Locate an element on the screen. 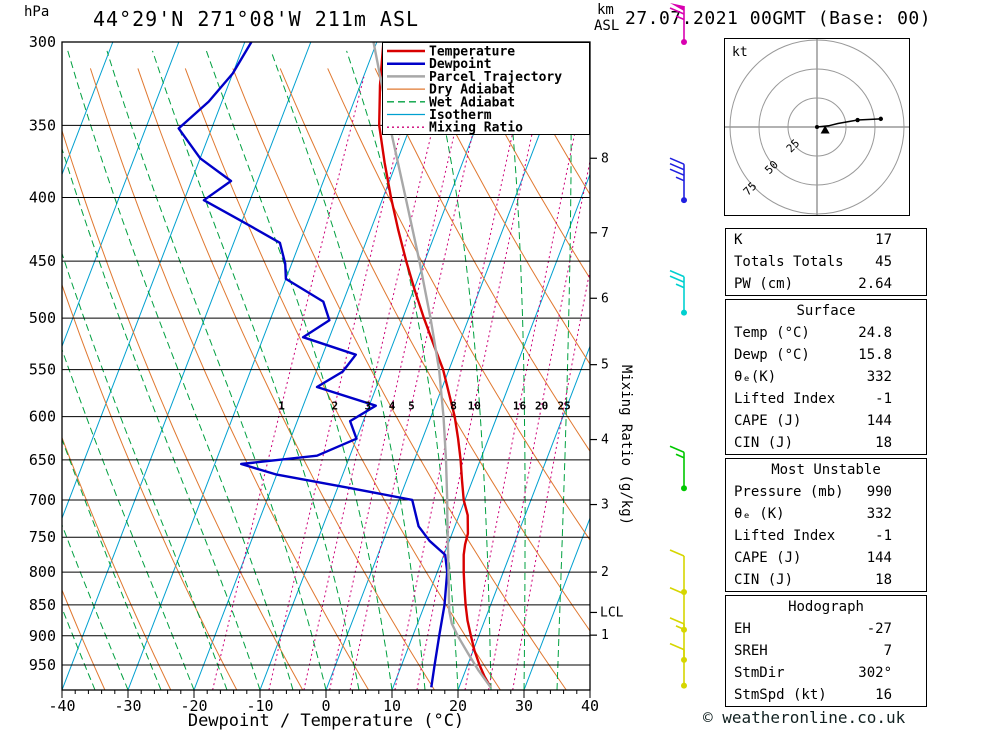 This screenshot has width=1000, height=733. km-tick-label: 6 is located at coordinates (605, 298).